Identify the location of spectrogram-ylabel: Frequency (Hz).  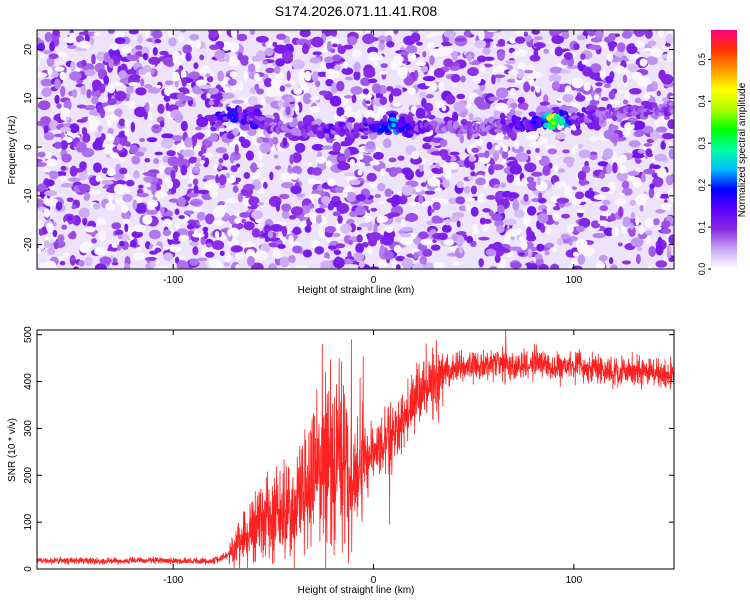
(12, 150).